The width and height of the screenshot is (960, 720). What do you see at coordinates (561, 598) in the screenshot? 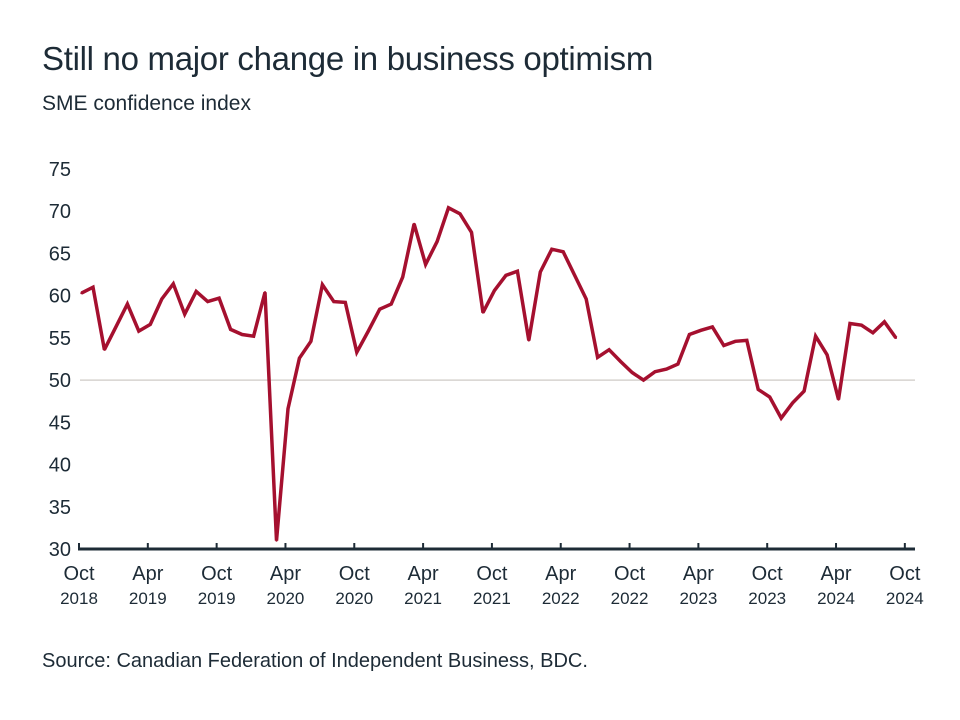
I see `x-tick-year: 2022` at bounding box center [561, 598].